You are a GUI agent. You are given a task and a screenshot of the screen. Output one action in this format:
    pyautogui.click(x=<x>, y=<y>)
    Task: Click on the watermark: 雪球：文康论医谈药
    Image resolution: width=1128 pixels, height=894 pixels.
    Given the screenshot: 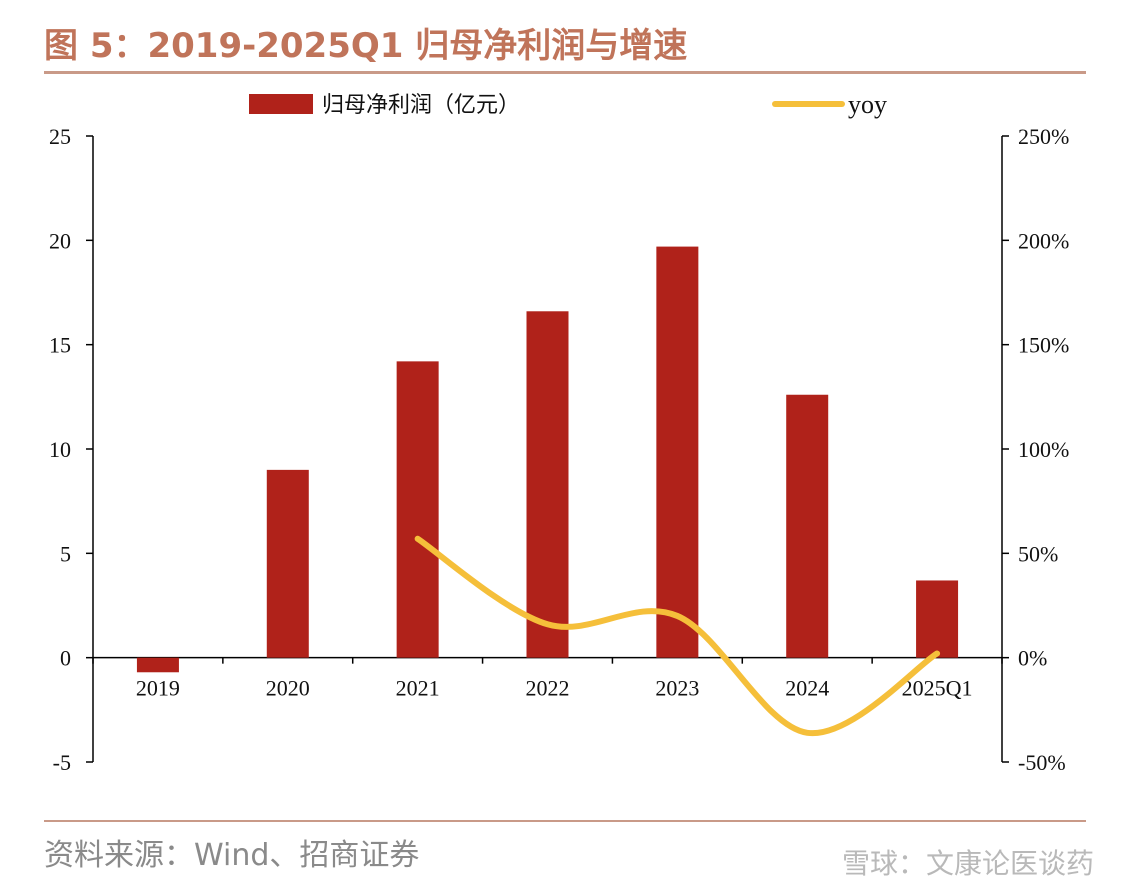 What is the action you would take?
    pyautogui.click(x=967, y=863)
    